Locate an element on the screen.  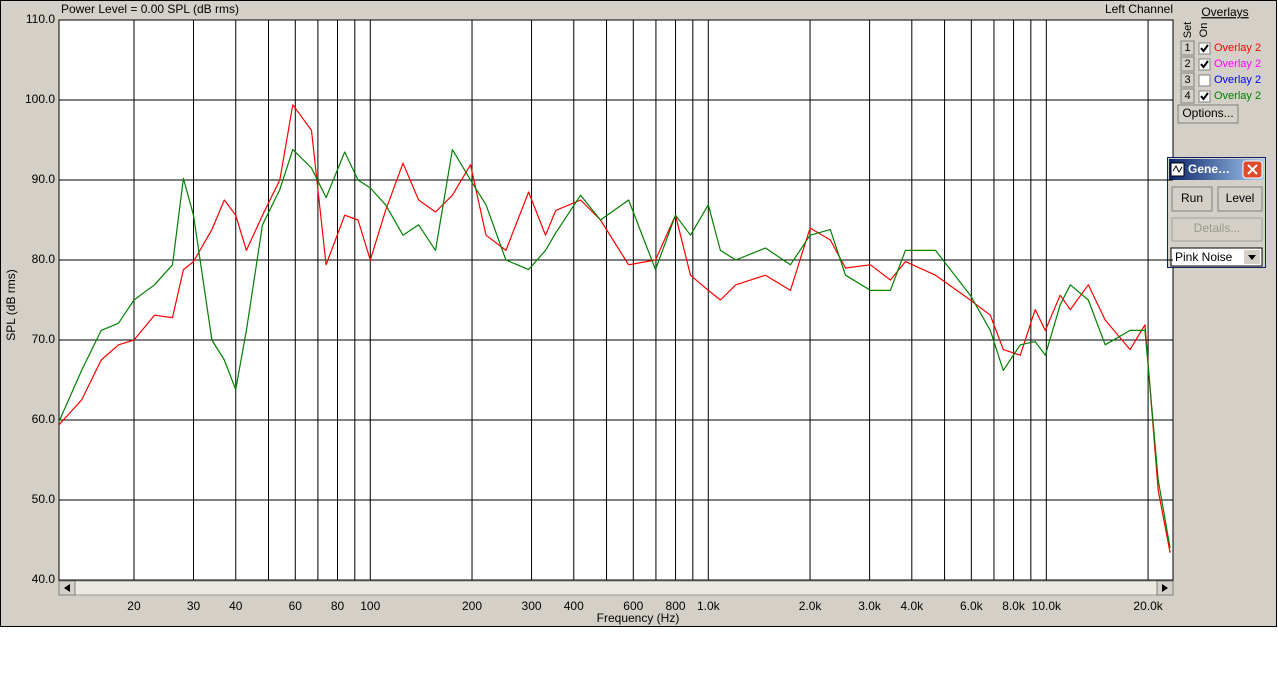
x-tick-label: 40 is located at coordinates (236, 606).